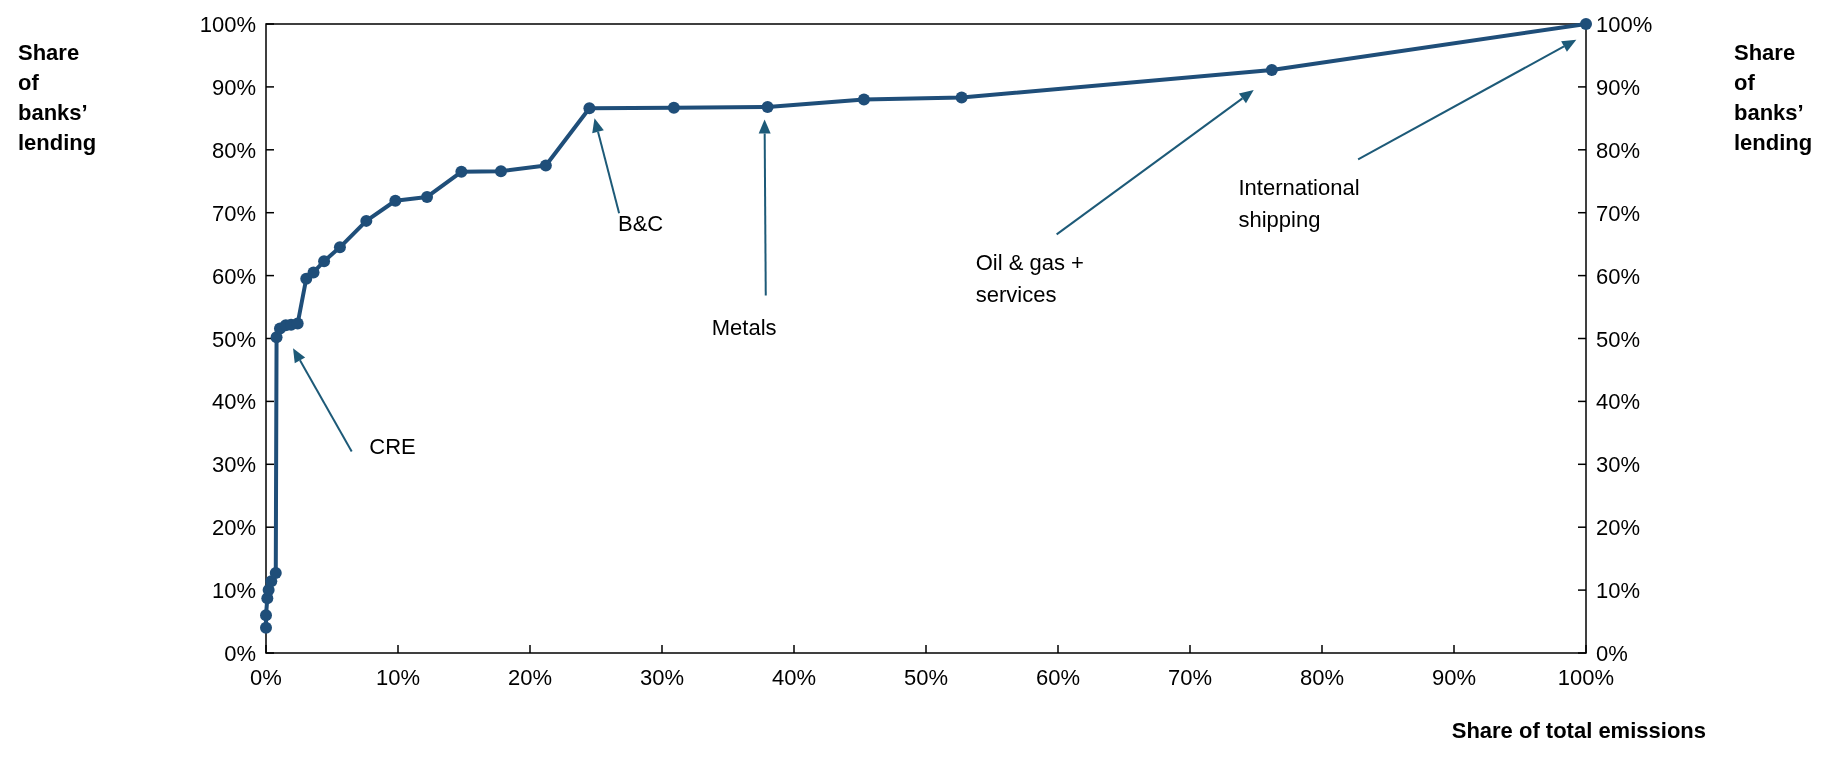  Describe the element at coordinates (1618, 591) in the screenshot. I see `y2-tick-label: 10%` at that location.